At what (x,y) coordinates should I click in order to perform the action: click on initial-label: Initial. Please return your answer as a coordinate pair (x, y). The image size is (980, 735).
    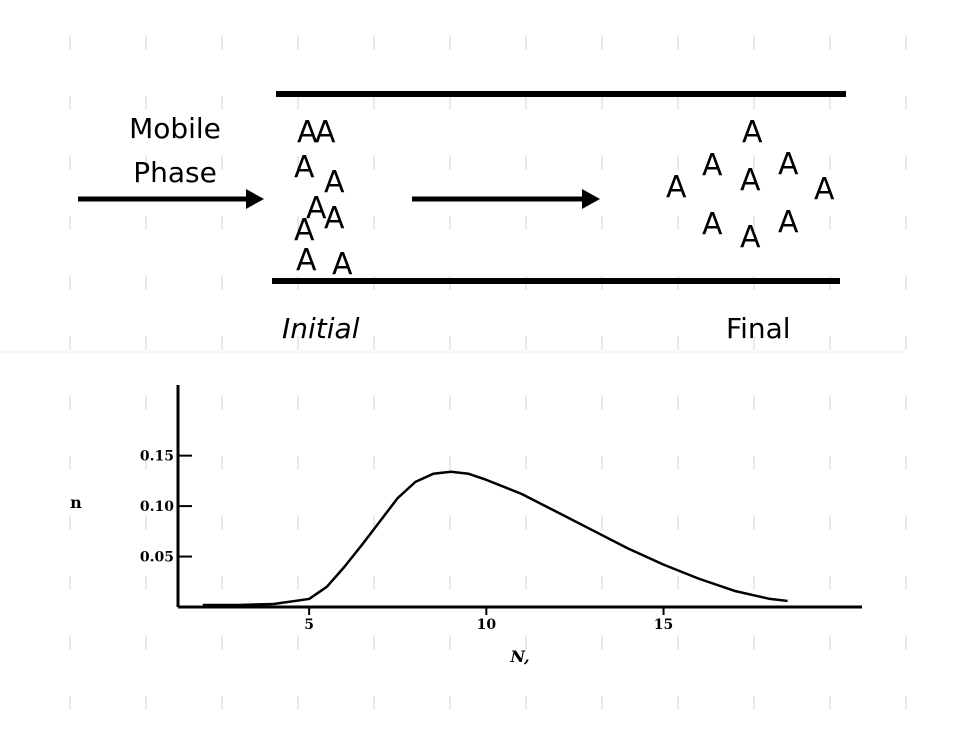
    Looking at the image, I should click on (321, 328).